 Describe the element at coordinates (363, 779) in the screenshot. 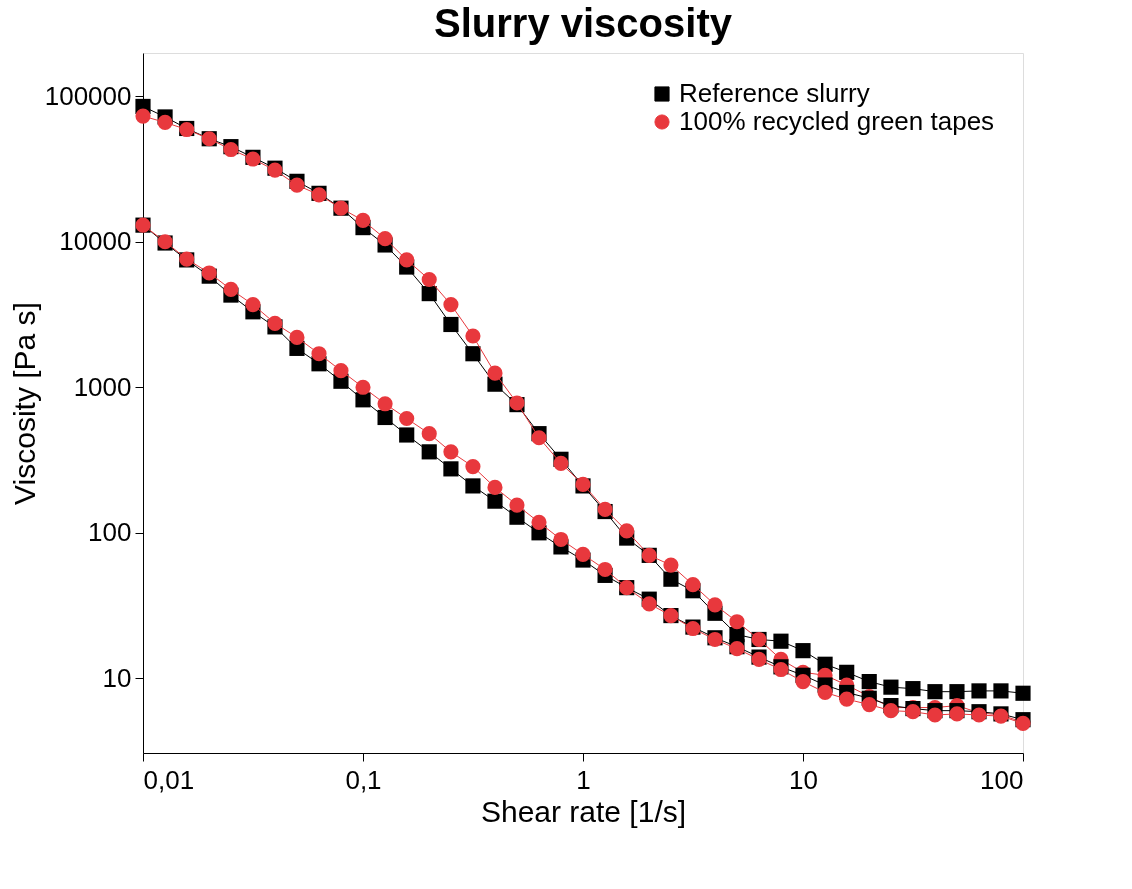

I see `x-tick-label: 0,1` at that location.